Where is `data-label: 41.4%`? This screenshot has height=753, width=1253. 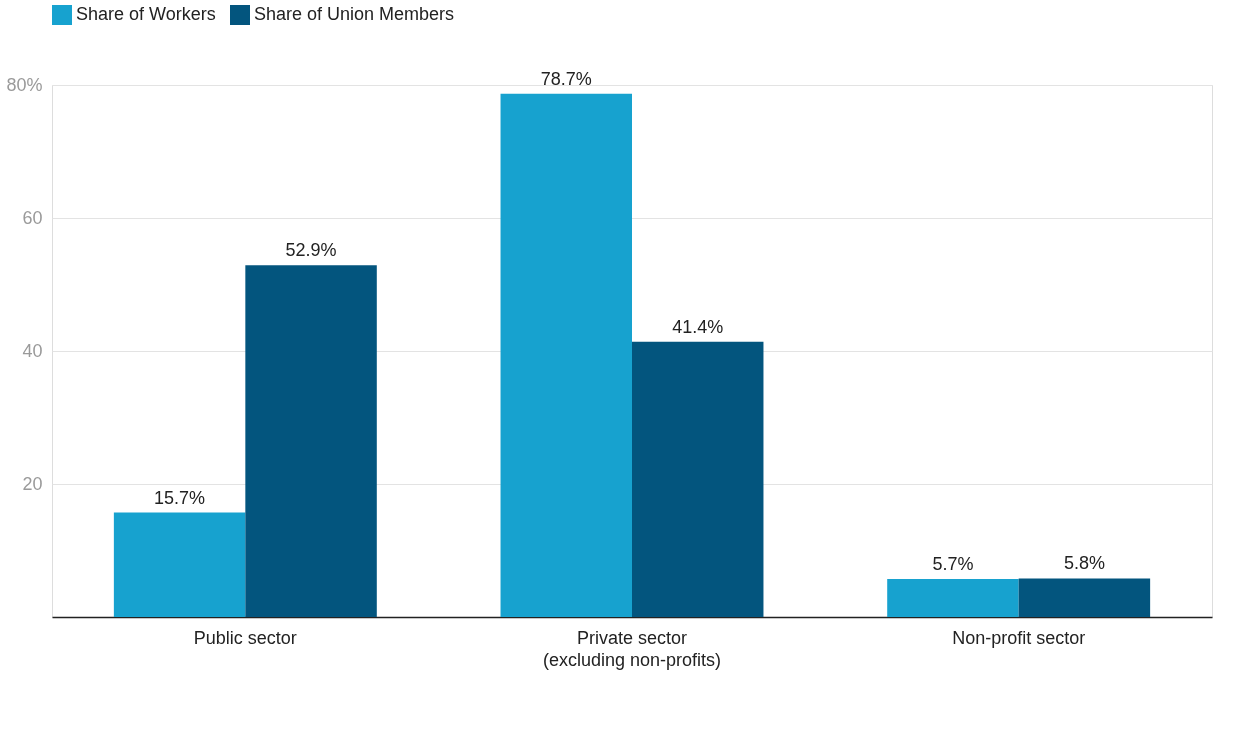
data-label: 41.4% is located at coordinates (698, 326).